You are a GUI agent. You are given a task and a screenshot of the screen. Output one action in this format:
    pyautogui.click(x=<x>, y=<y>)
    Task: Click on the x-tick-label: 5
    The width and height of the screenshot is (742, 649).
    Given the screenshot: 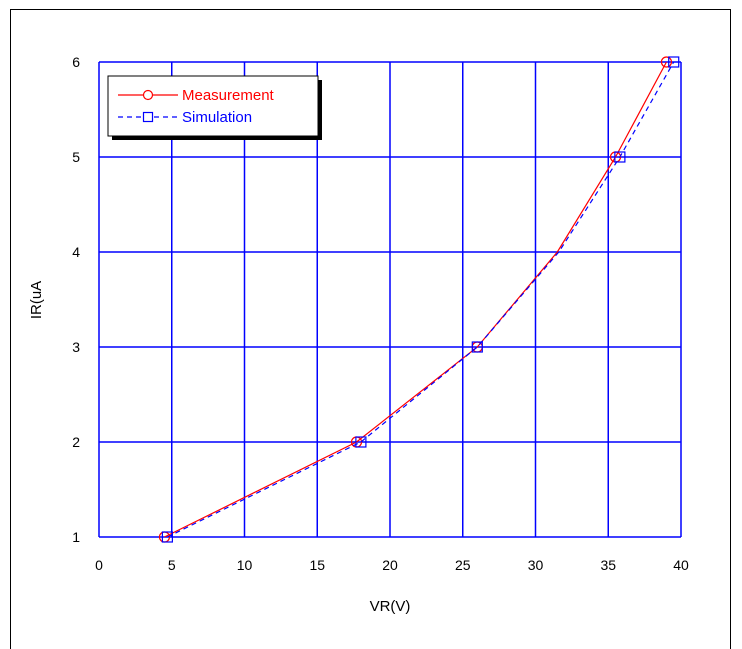 What is the action you would take?
    pyautogui.click(x=172, y=565)
    